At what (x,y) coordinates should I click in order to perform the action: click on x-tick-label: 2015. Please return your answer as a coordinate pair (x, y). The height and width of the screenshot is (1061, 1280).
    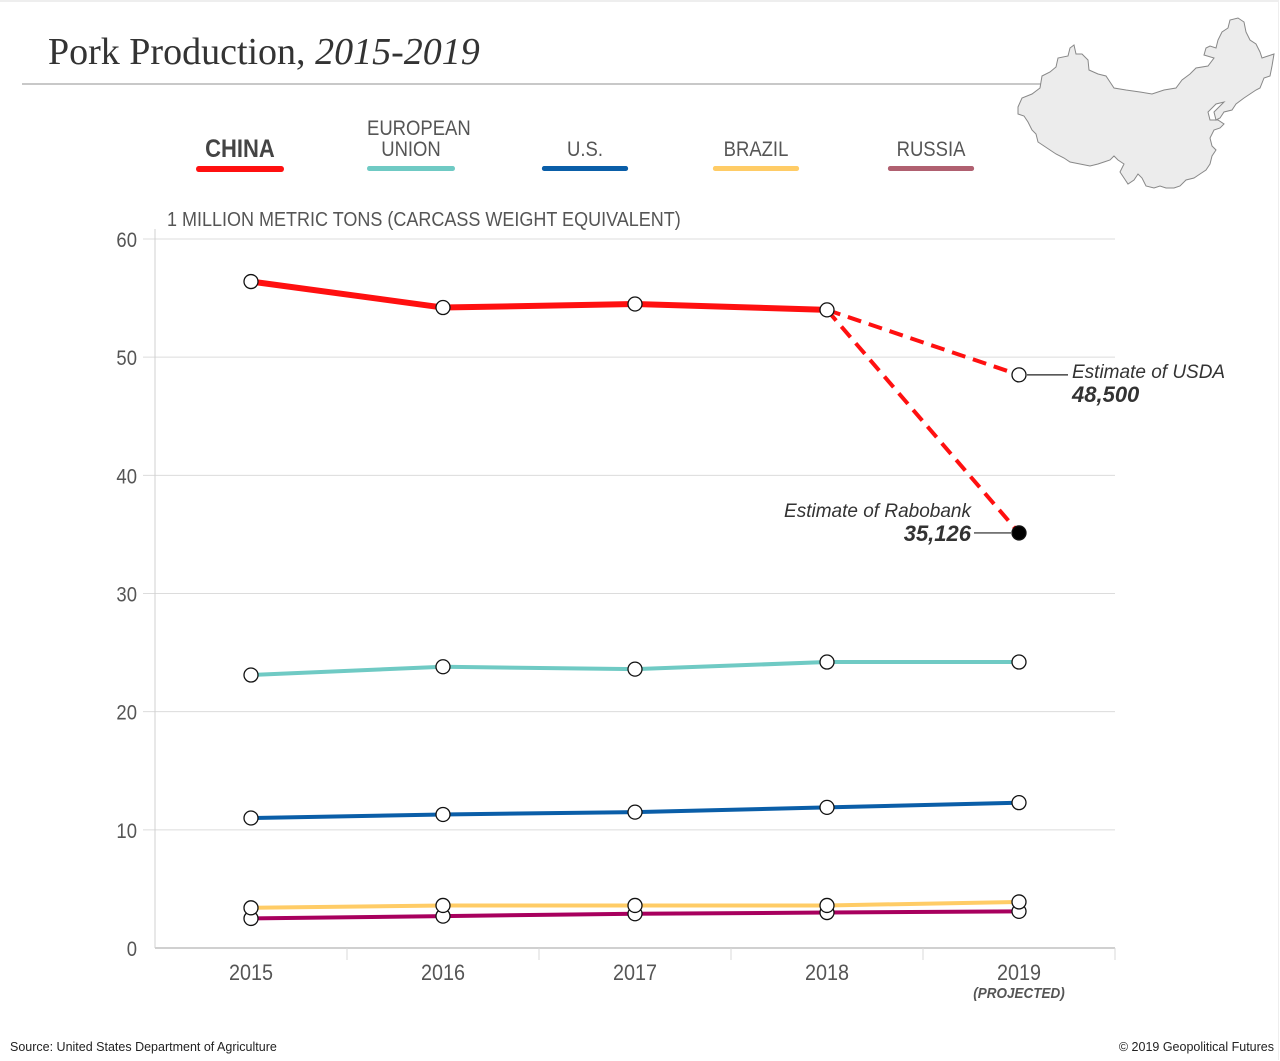
    Looking at the image, I should click on (251, 973).